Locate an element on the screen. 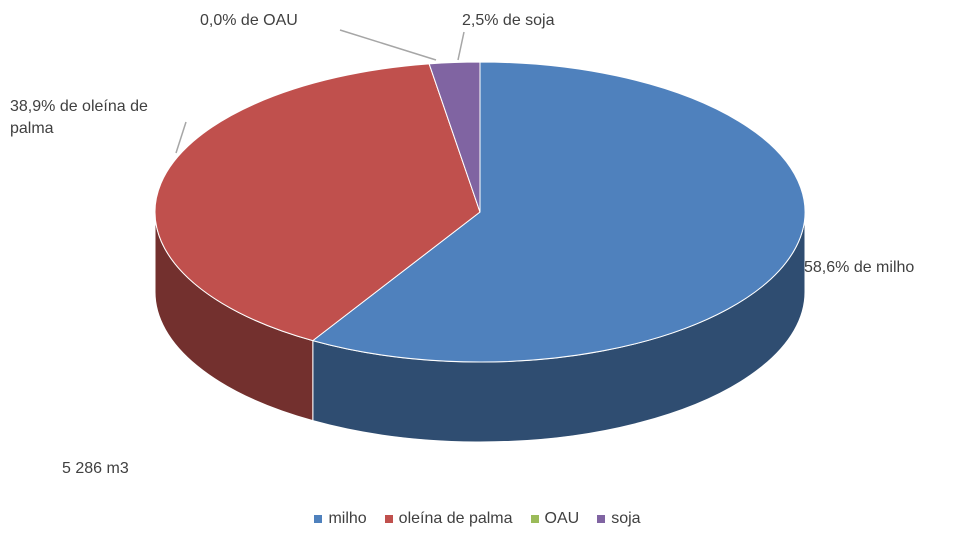 The width and height of the screenshot is (955, 542). legend-label: oleína de palma is located at coordinates (455, 518).